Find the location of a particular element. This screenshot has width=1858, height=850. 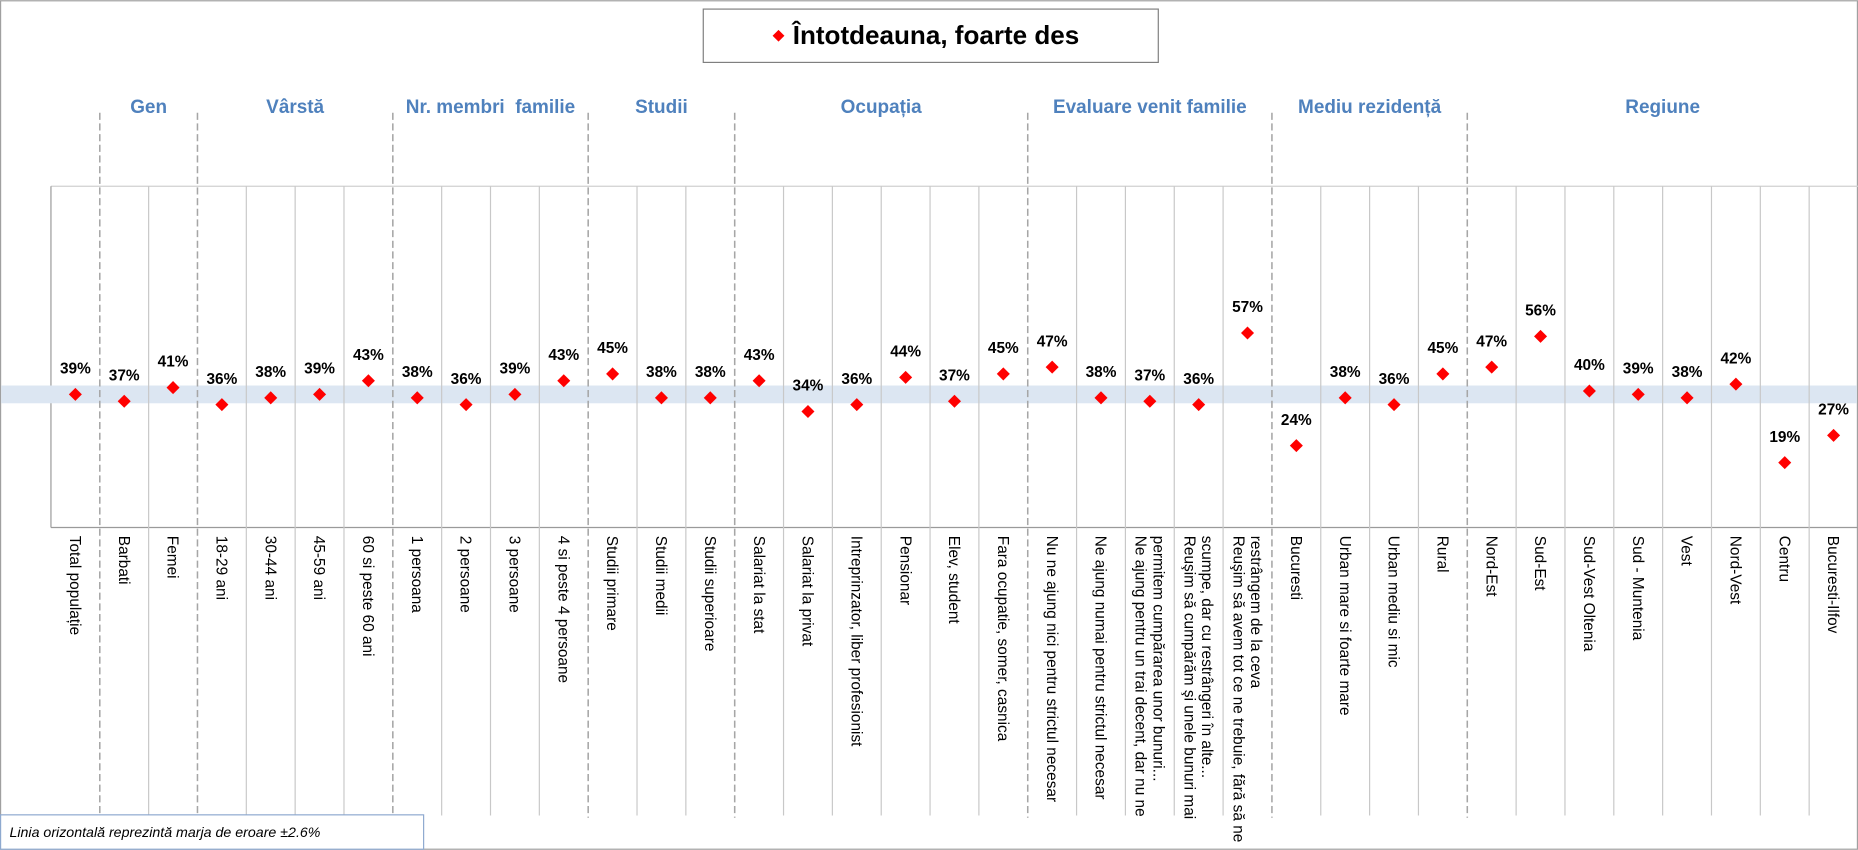

category-label-box: 30-44 ani is located at coordinates (271, 568).